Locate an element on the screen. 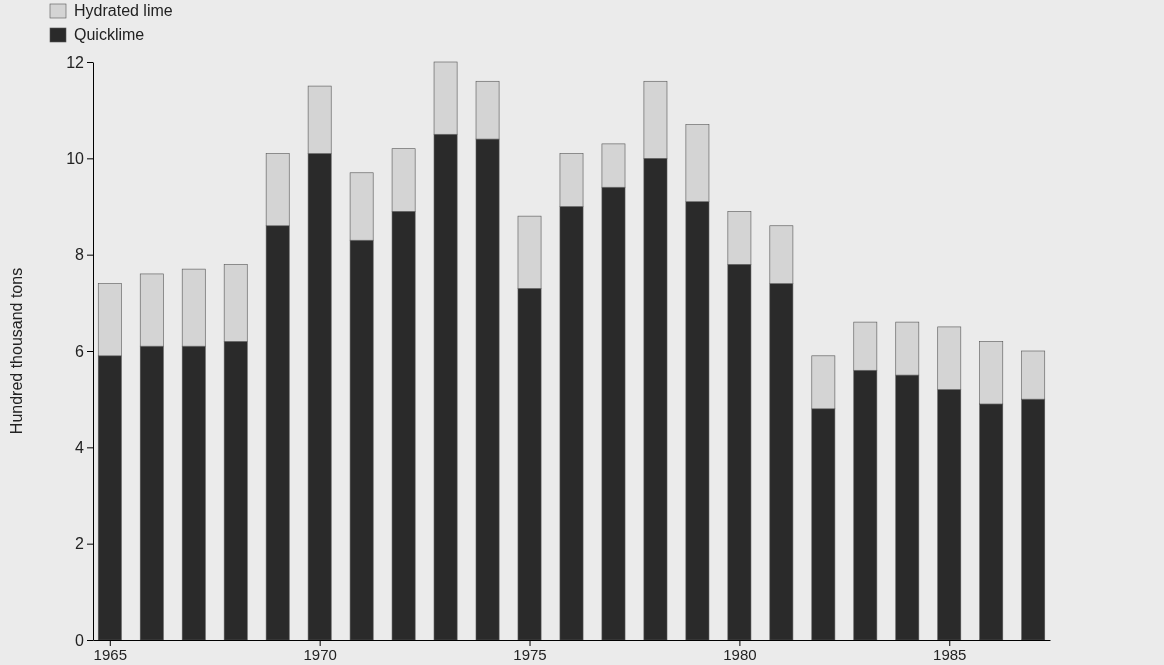 Image resolution: width=1164 pixels, height=665 pixels. x-tick-label: 1980 is located at coordinates (740, 654).